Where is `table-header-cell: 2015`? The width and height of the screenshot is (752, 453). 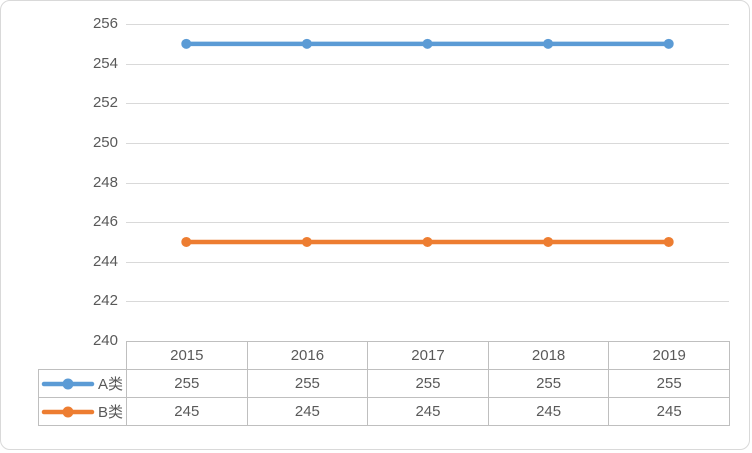 table-header-cell: 2015 is located at coordinates (187, 355).